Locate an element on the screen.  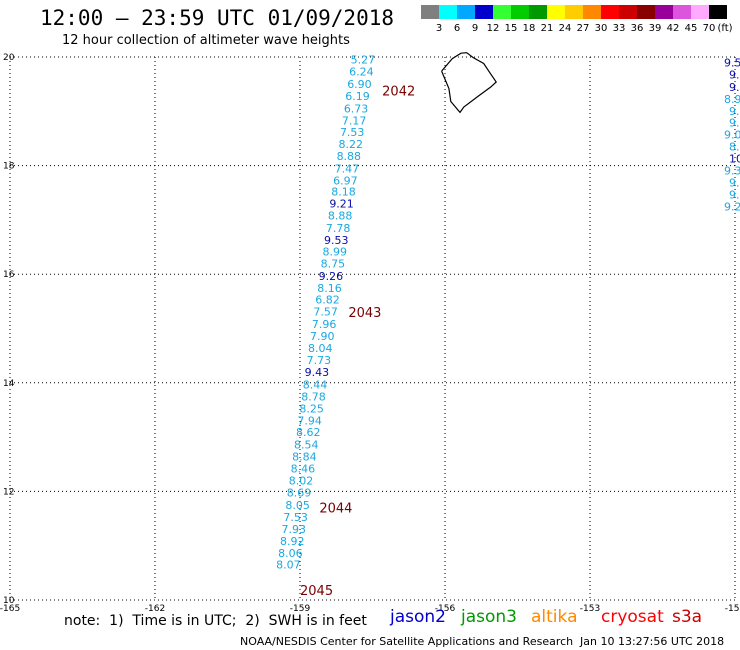
legend-label: 42 is located at coordinates (673, 28).